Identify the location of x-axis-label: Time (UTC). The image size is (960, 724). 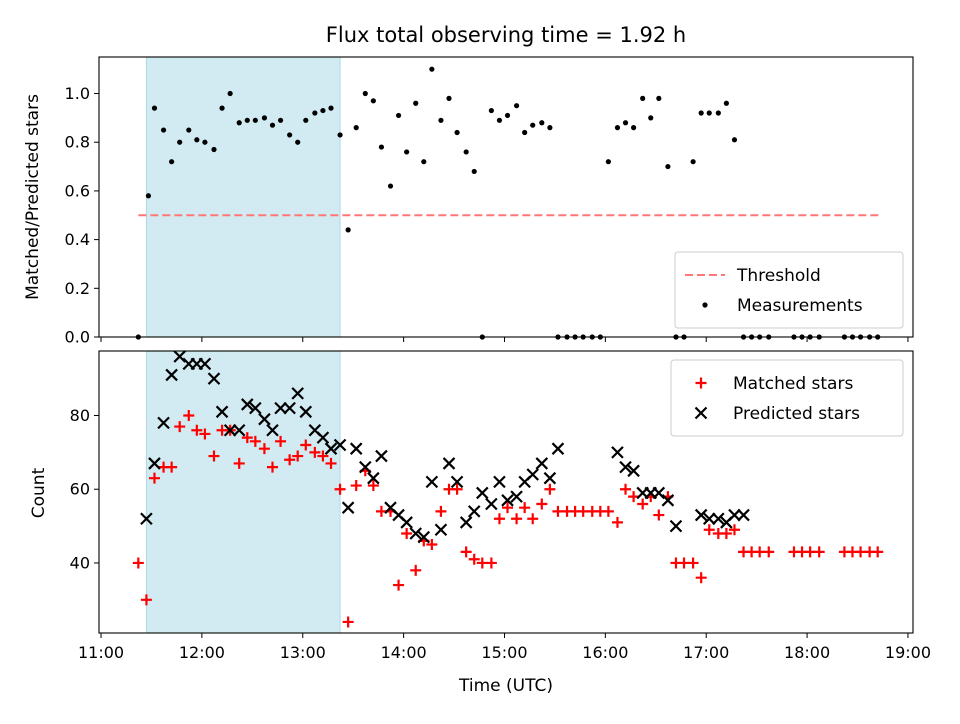
(505, 686).